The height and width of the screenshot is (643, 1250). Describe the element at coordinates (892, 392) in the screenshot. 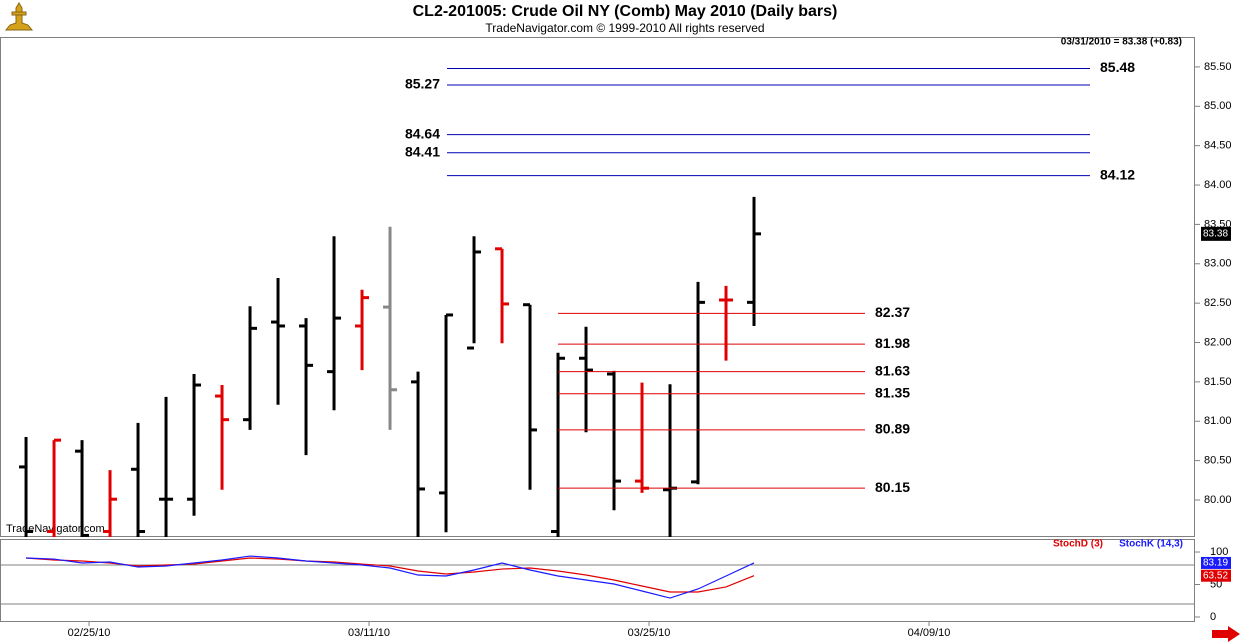

I see `level-label: 81.35` at that location.